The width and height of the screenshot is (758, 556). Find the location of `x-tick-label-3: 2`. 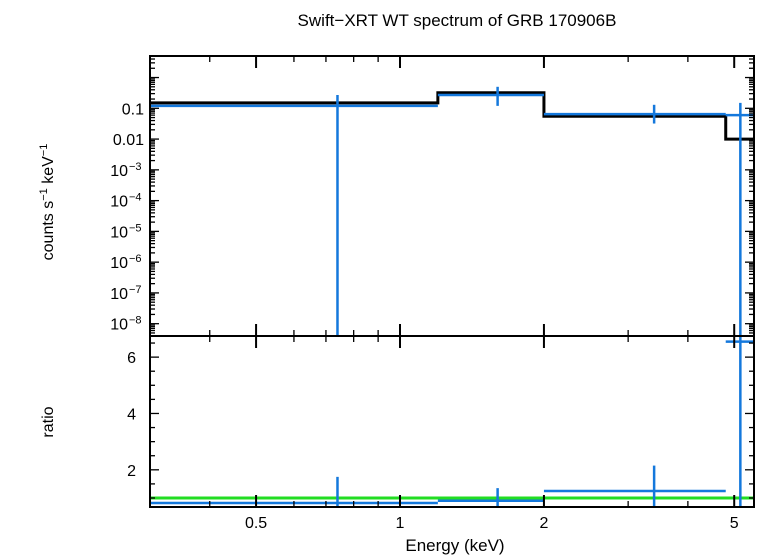

x-tick-label-3: 2 is located at coordinates (543, 523).